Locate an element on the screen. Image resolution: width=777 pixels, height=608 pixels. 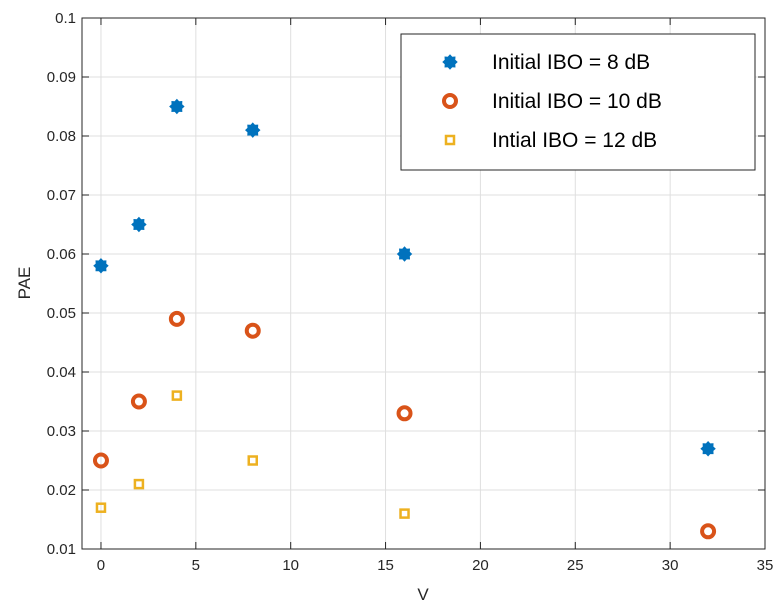
x-tick-label: 25 is located at coordinates (575, 565).